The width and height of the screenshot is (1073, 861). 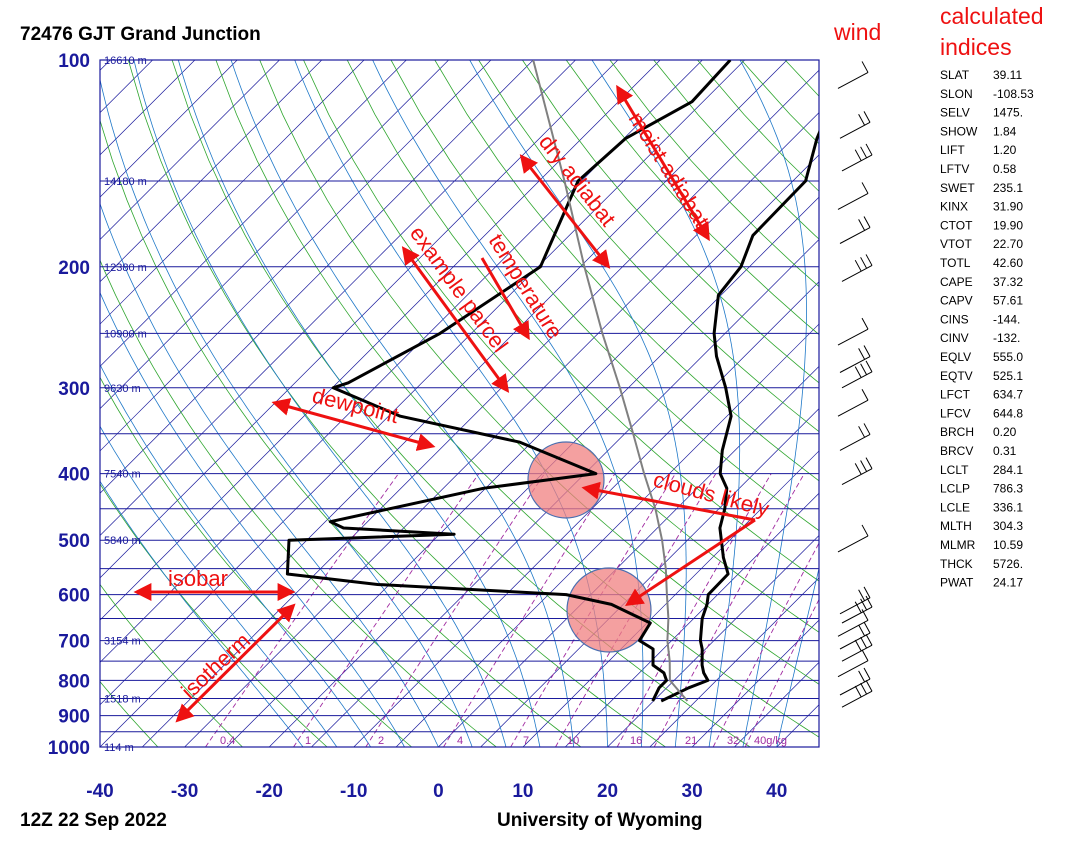 What do you see at coordinates (1008, 113) in the screenshot?
I see `index-value: 1475.` at bounding box center [1008, 113].